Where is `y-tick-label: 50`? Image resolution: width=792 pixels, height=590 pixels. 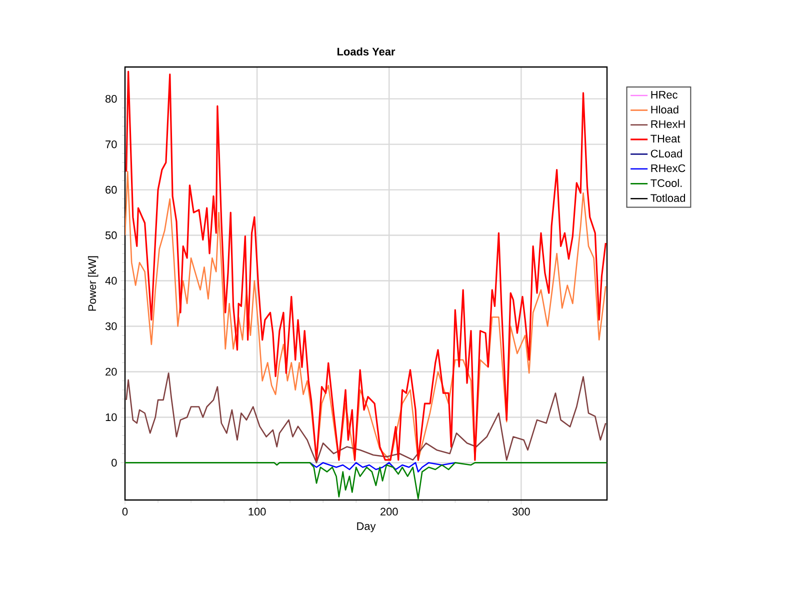
y-tick-label: 50 is located at coordinates (111, 235).